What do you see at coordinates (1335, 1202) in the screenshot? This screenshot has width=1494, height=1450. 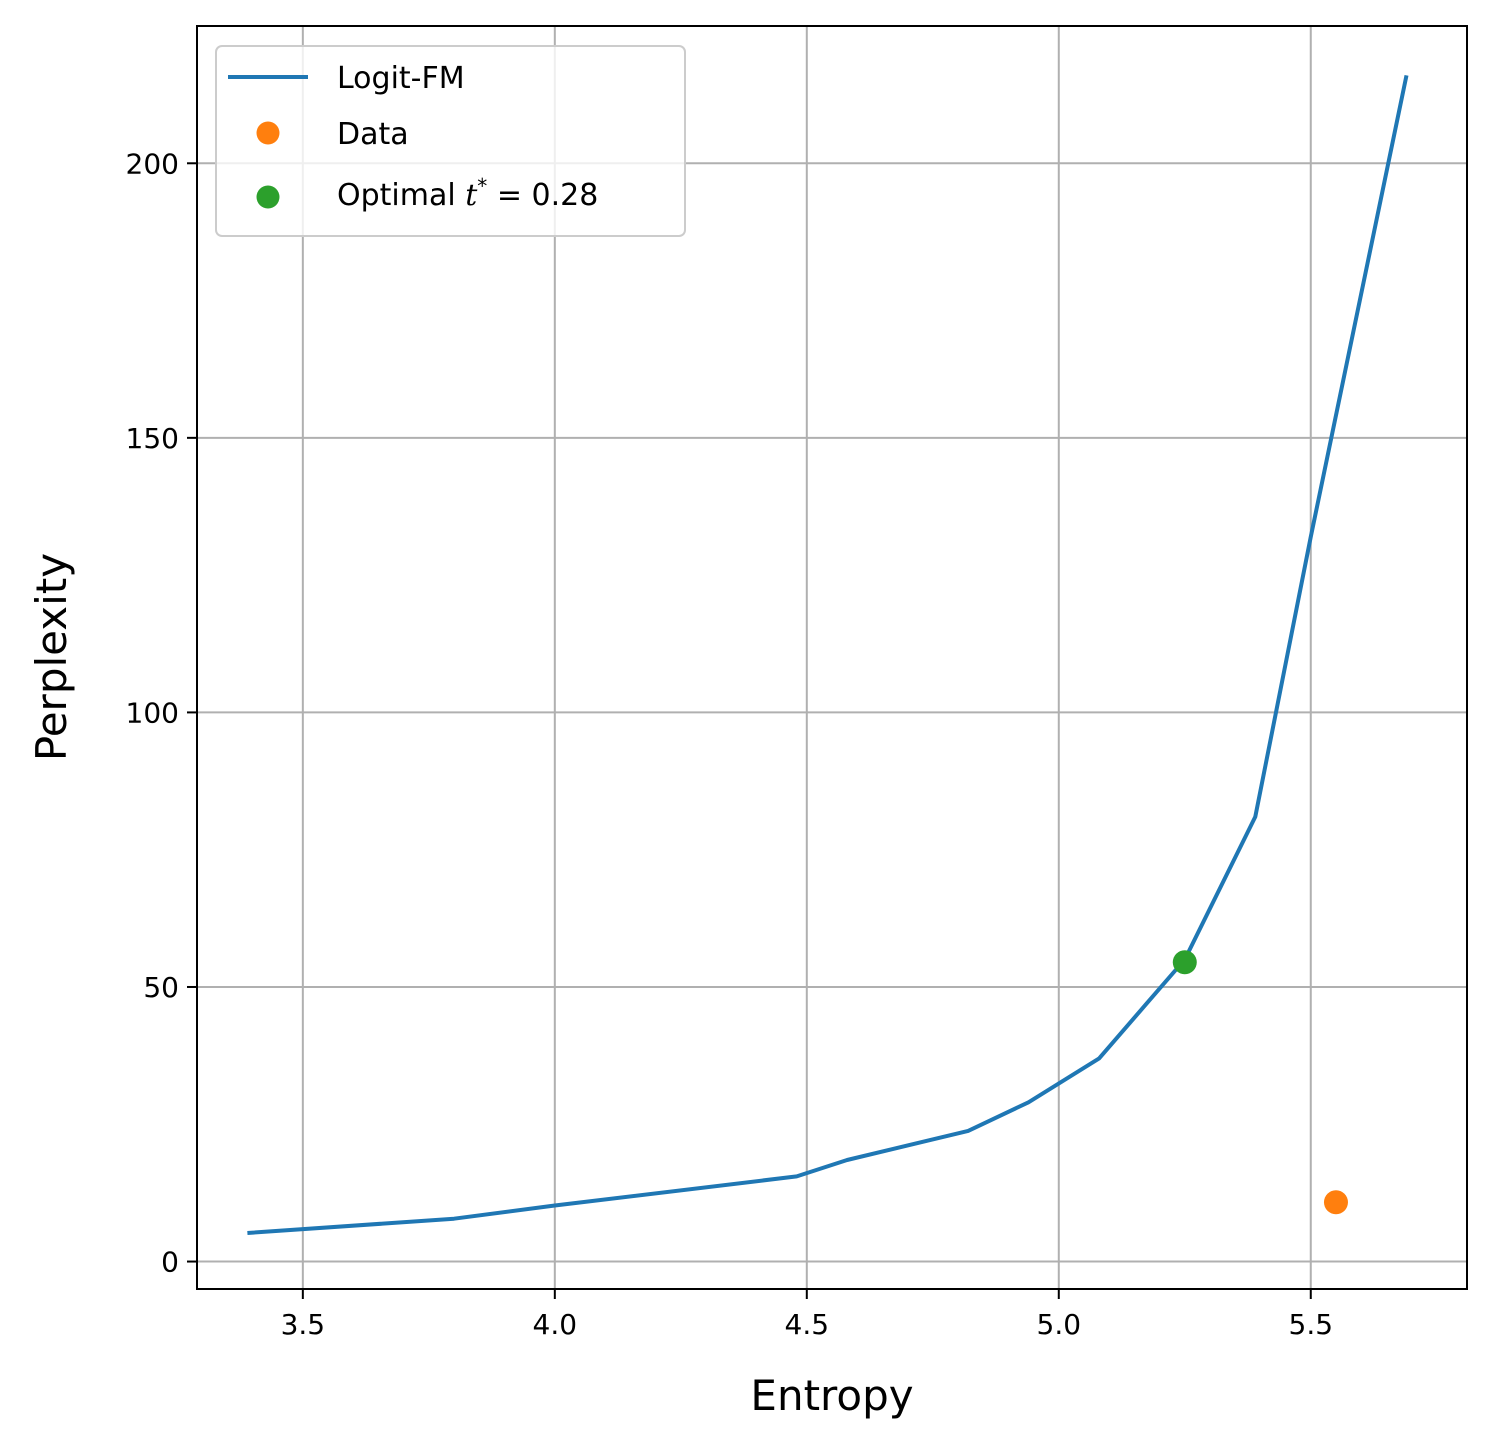 I see `data-point` at bounding box center [1335, 1202].